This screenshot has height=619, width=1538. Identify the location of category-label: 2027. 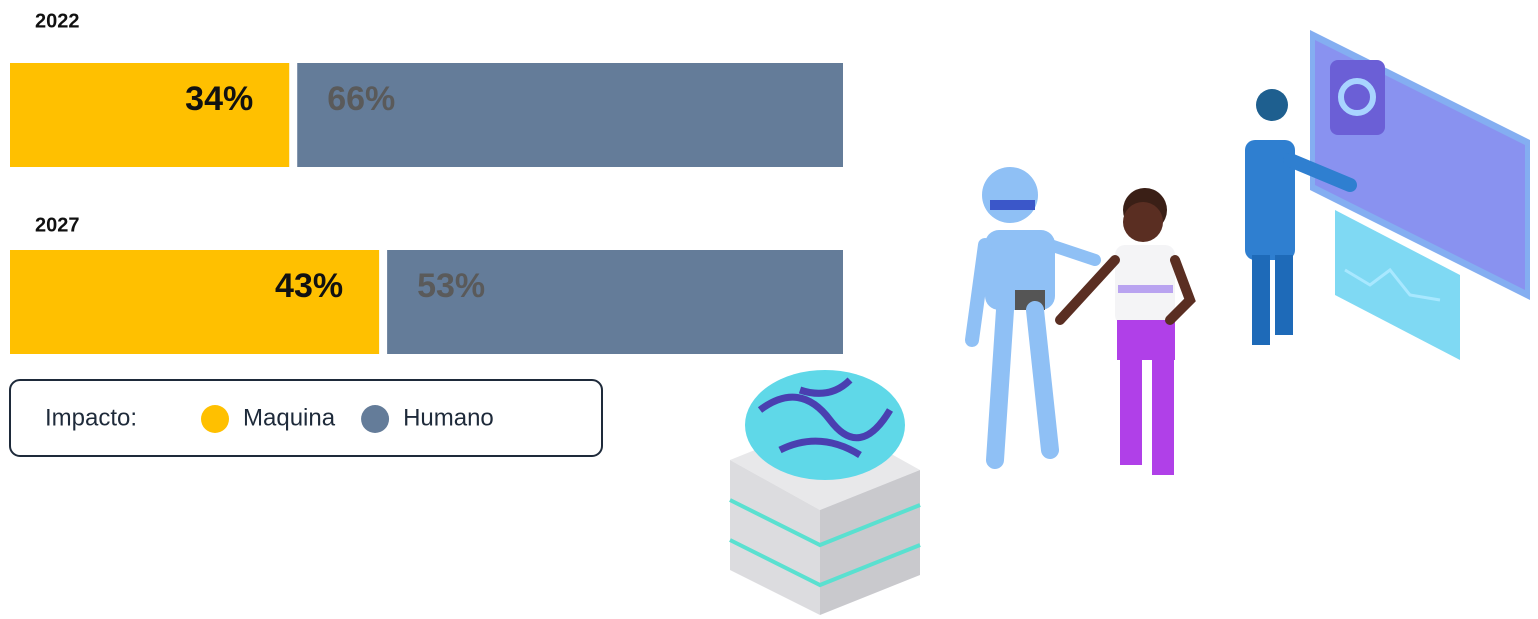
(57, 225).